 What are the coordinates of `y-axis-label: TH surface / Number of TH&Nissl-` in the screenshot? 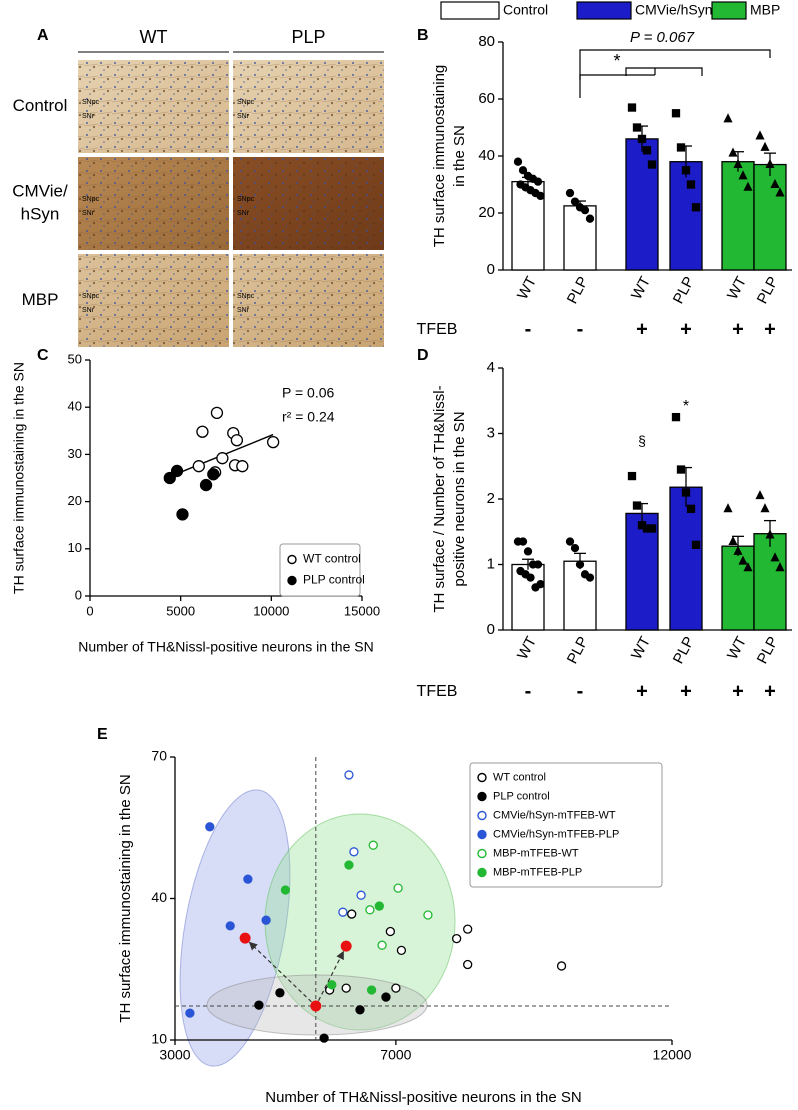 It's located at (439, 498).